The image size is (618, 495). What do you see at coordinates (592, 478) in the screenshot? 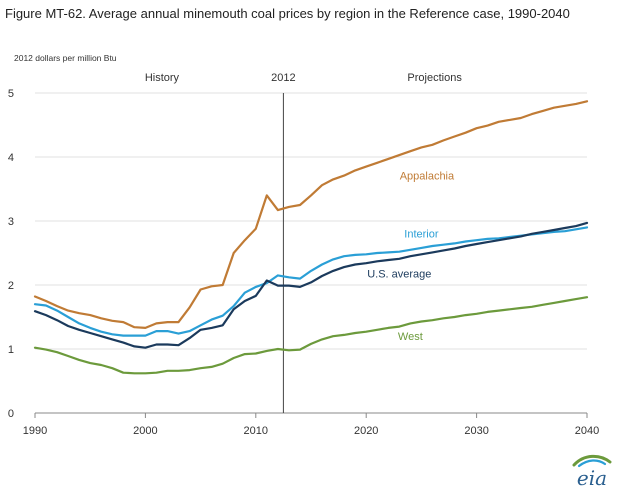
I see `logo-text: eia` at bounding box center [592, 478].